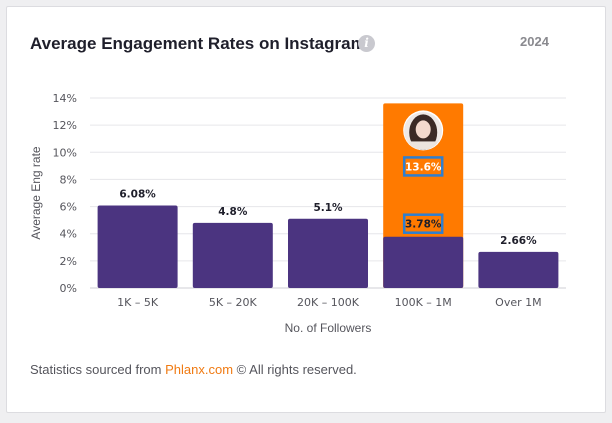 This screenshot has height=423, width=612. I want to click on bar-value-label: 2.66%, so click(518, 241).